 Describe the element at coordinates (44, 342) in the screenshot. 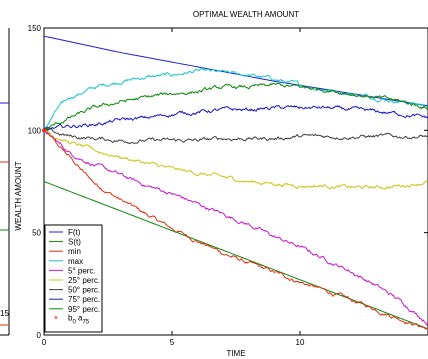

I see `x-tick-label: 0` at that location.